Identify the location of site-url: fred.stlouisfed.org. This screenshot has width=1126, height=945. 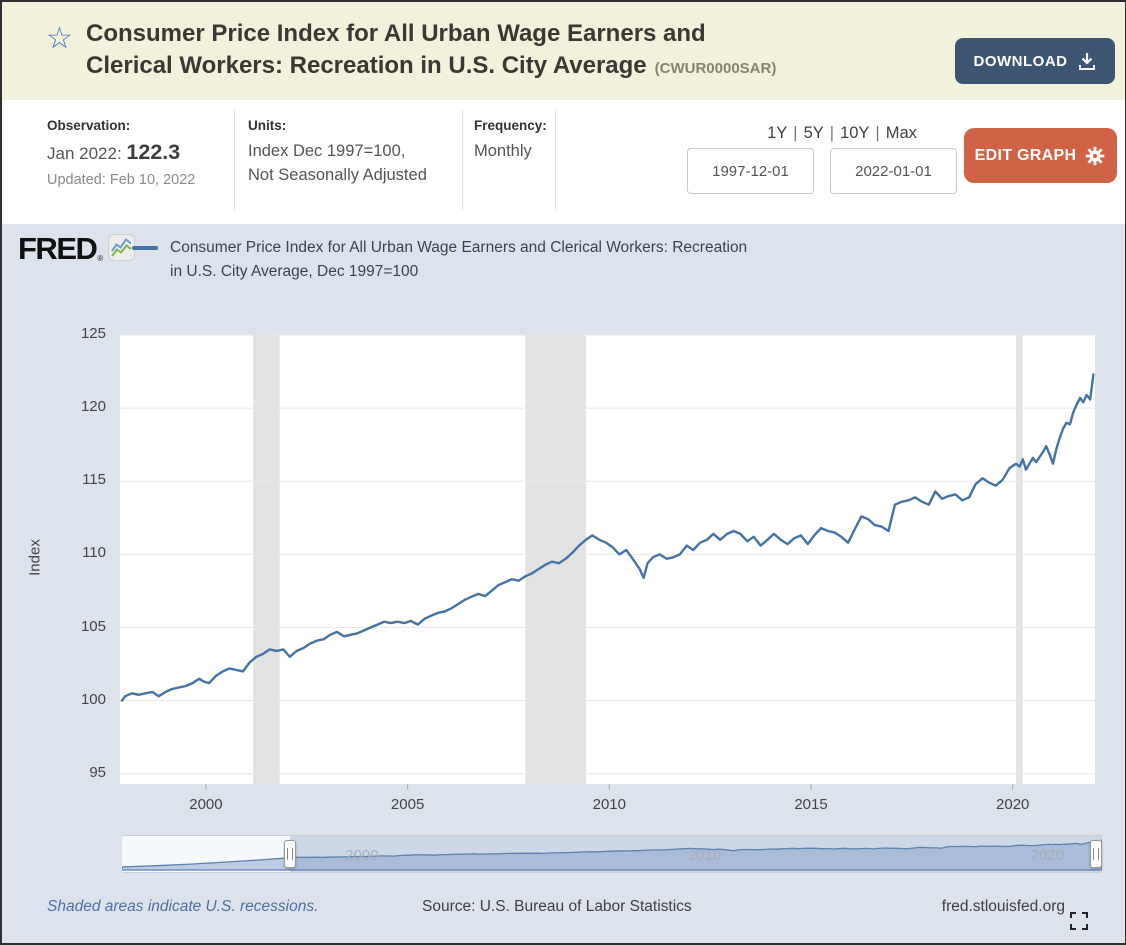
(1003, 906).